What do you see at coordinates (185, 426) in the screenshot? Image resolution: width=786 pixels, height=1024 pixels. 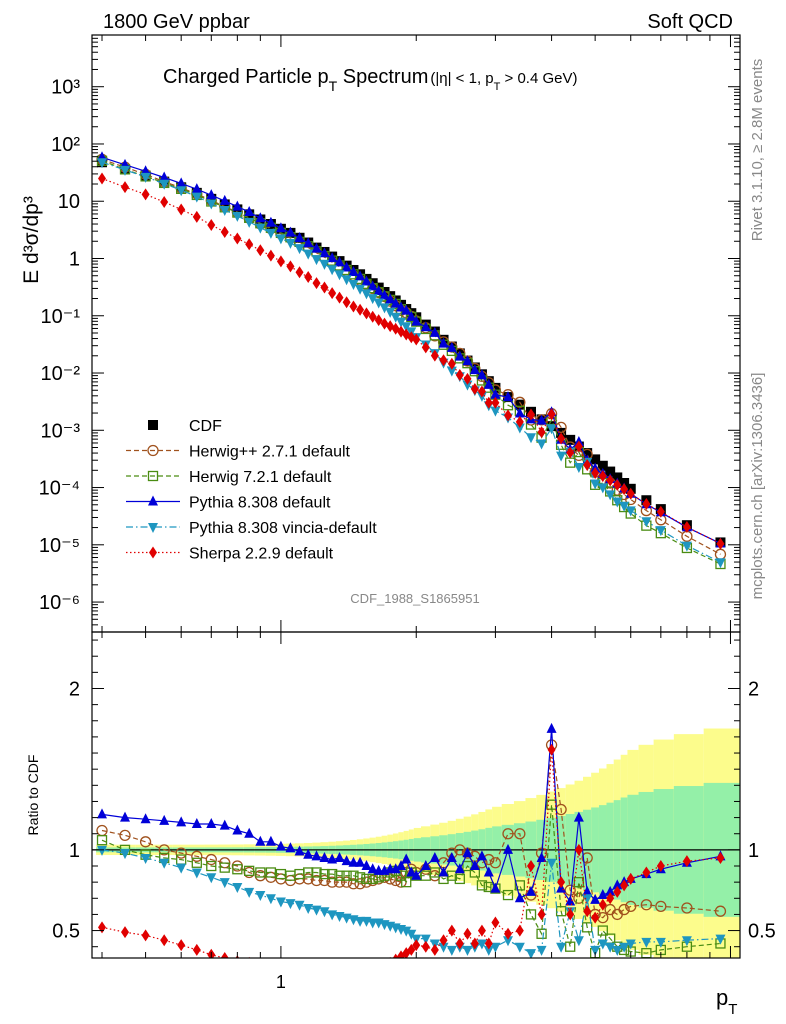 I see `legend-entry: CDF` at bounding box center [185, 426].